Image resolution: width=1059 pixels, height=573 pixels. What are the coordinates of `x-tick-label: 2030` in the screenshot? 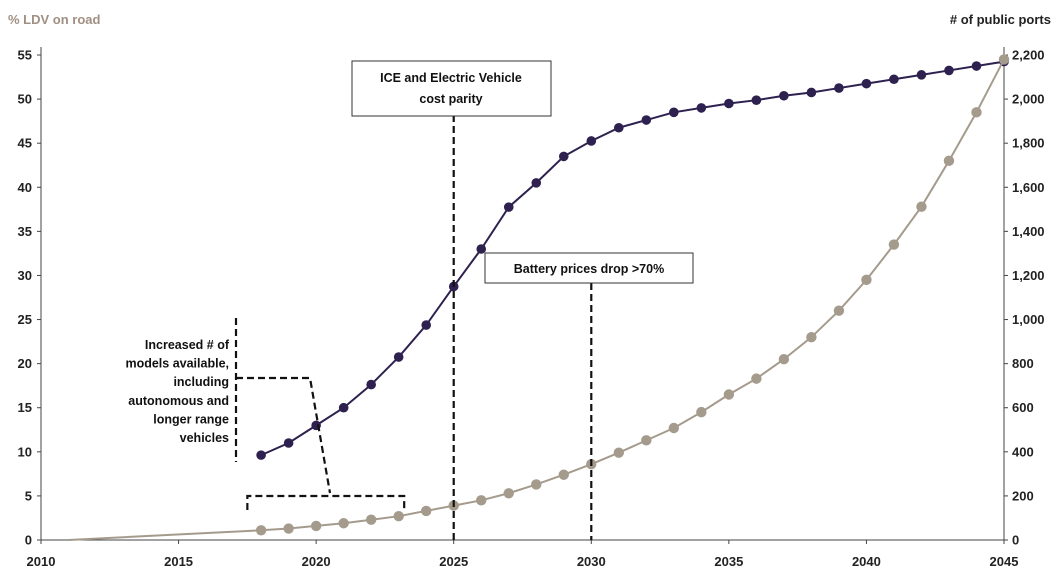 It's located at (591, 561).